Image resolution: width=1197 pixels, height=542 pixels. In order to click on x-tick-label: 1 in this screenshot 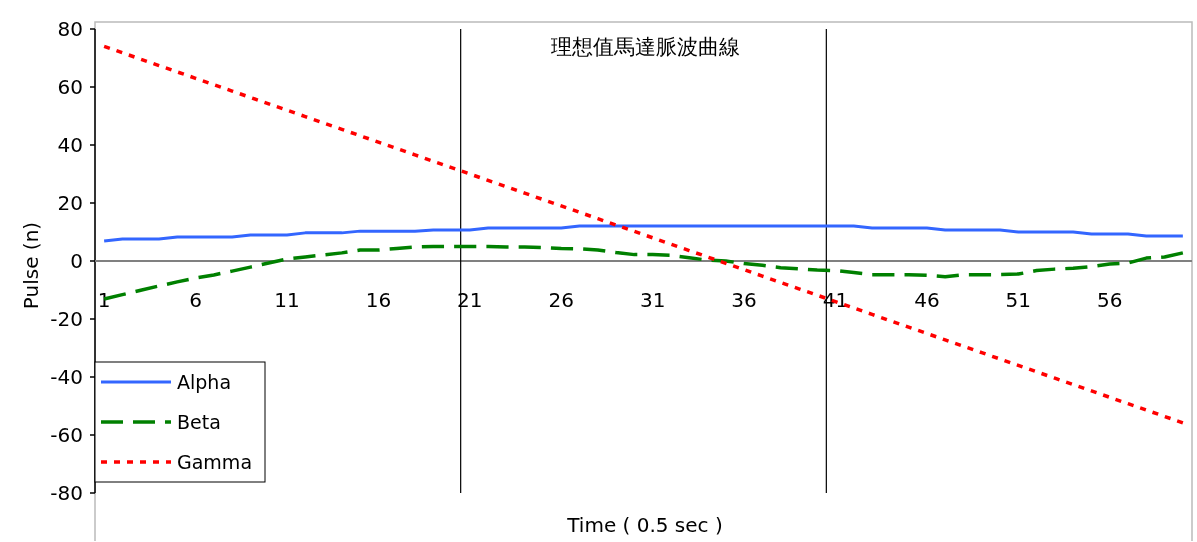, I will do `click(104, 300)`.